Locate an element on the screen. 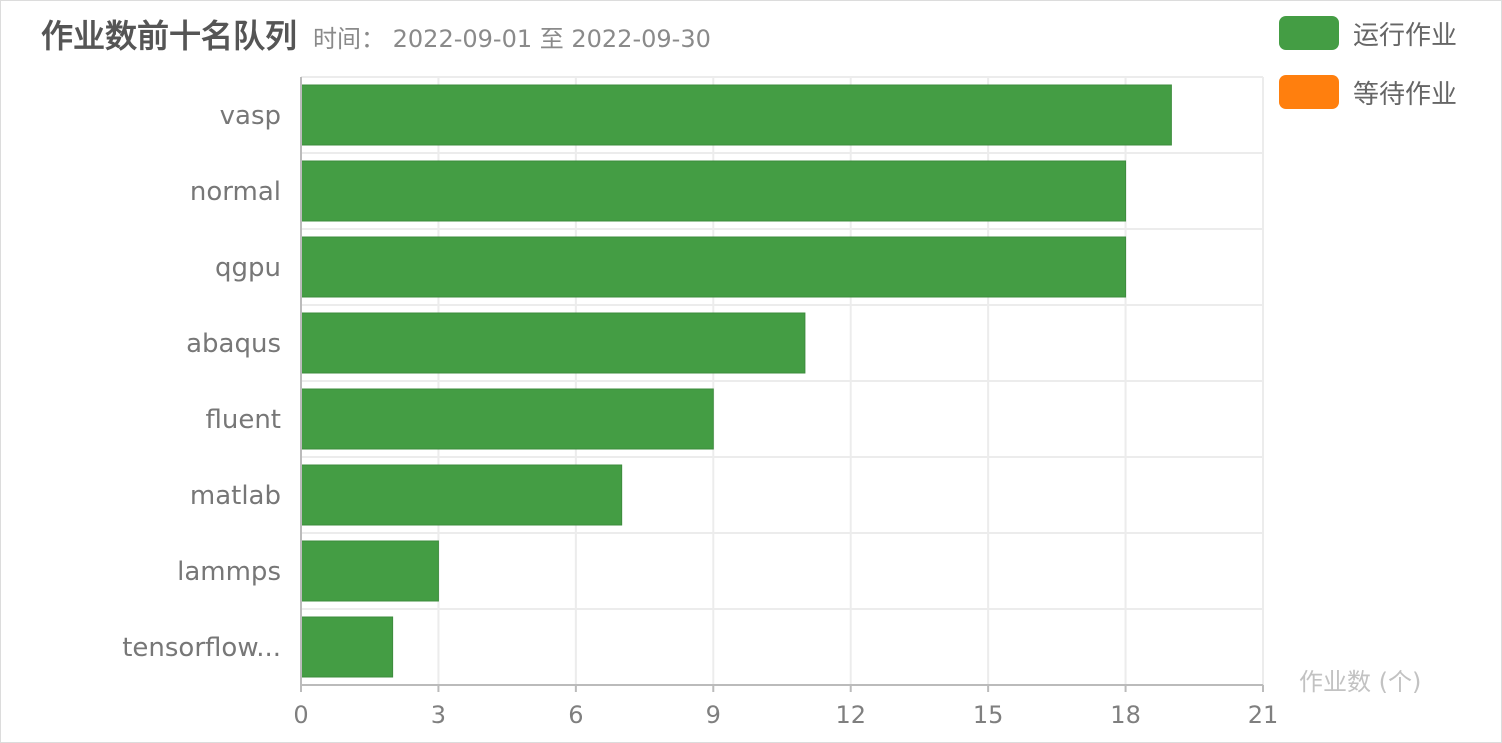 This screenshot has height=743, width=1502. legend-label-waiting: 等待作业 is located at coordinates (1405, 94).